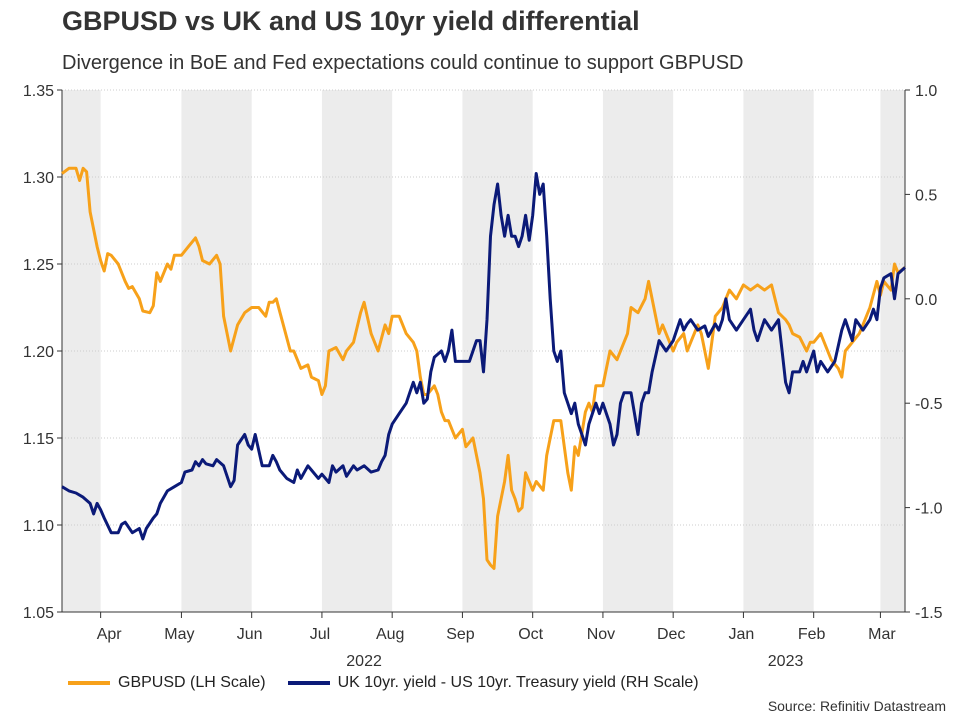 The height and width of the screenshot is (720, 960). What do you see at coordinates (671, 634) in the screenshot?
I see `month-label-dec: Dec` at bounding box center [671, 634].